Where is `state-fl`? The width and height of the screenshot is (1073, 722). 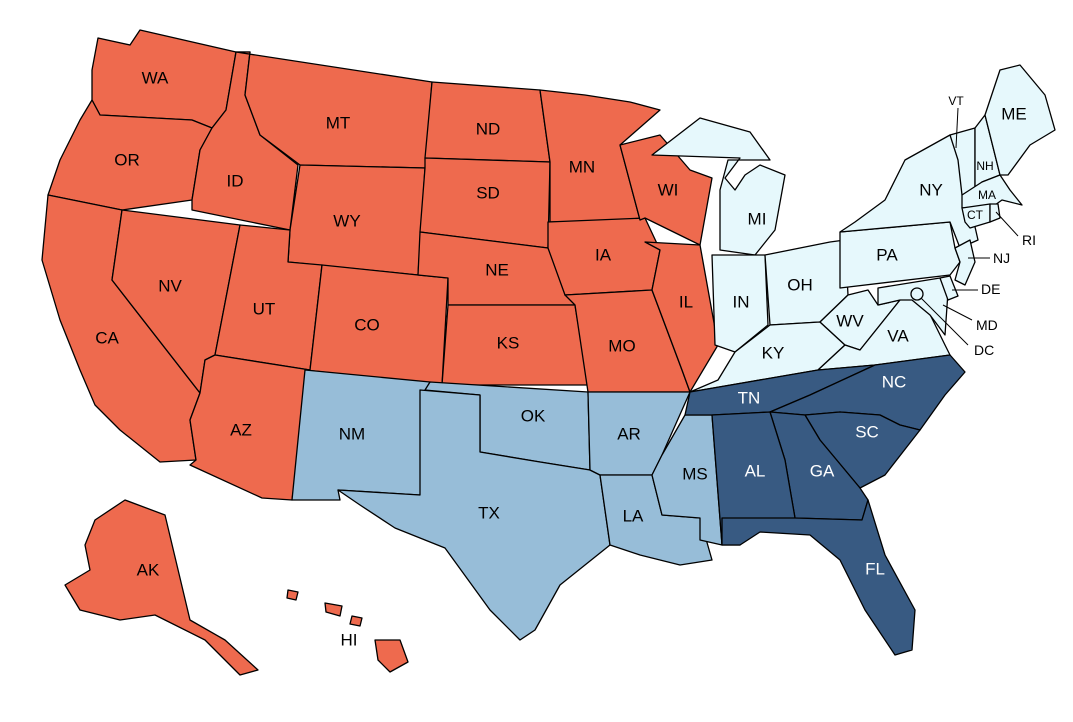
state-fl is located at coordinates (818, 577).